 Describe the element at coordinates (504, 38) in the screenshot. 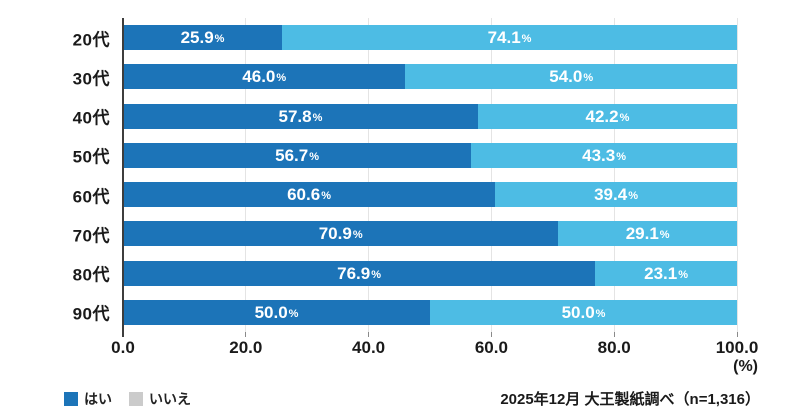

I see `value-label: 74.1` at that location.